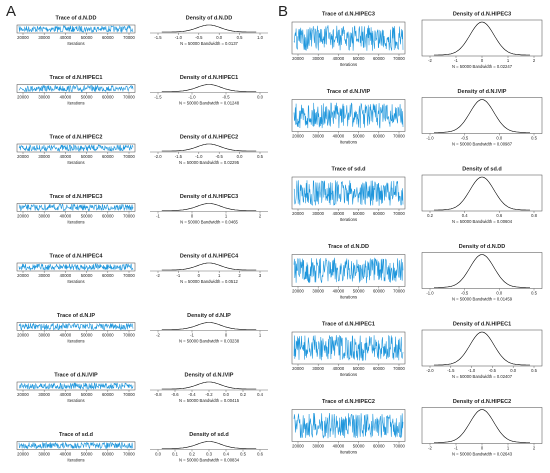 This screenshot has width=550, height=473. What do you see at coordinates (76, 18) in the screenshot?
I see `trace-title: Trace of d.N.DD` at bounding box center [76, 18].